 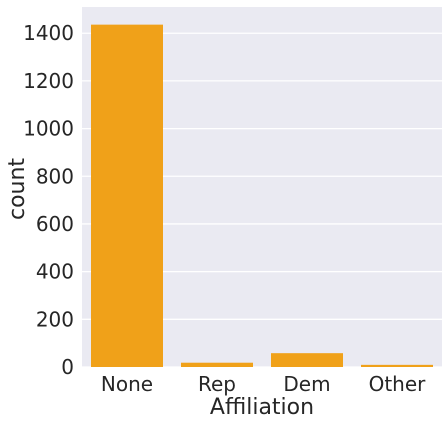 What do you see at coordinates (48, 33) in the screenshot?
I see `y-tick-label: 1400` at bounding box center [48, 33].